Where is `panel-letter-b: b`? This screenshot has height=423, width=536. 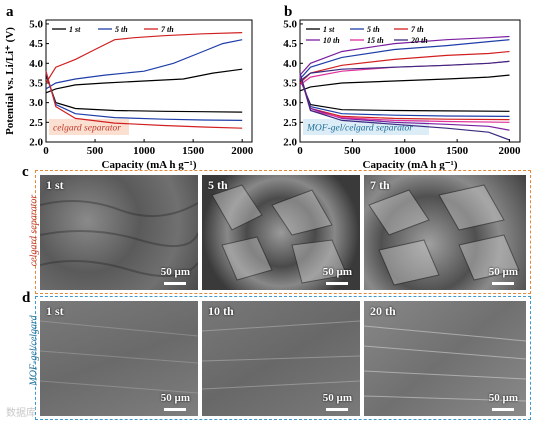 panel-letter-b: b is located at coordinates (288, 12).